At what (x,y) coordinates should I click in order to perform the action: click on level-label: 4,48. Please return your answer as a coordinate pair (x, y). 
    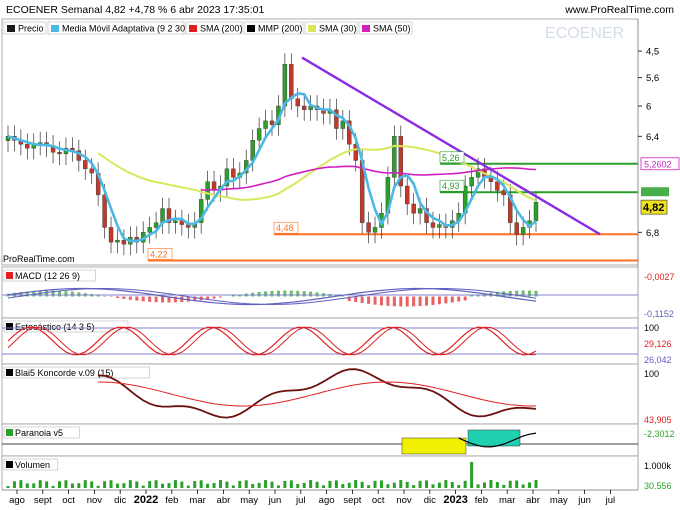
    Looking at the image, I should click on (285, 228).